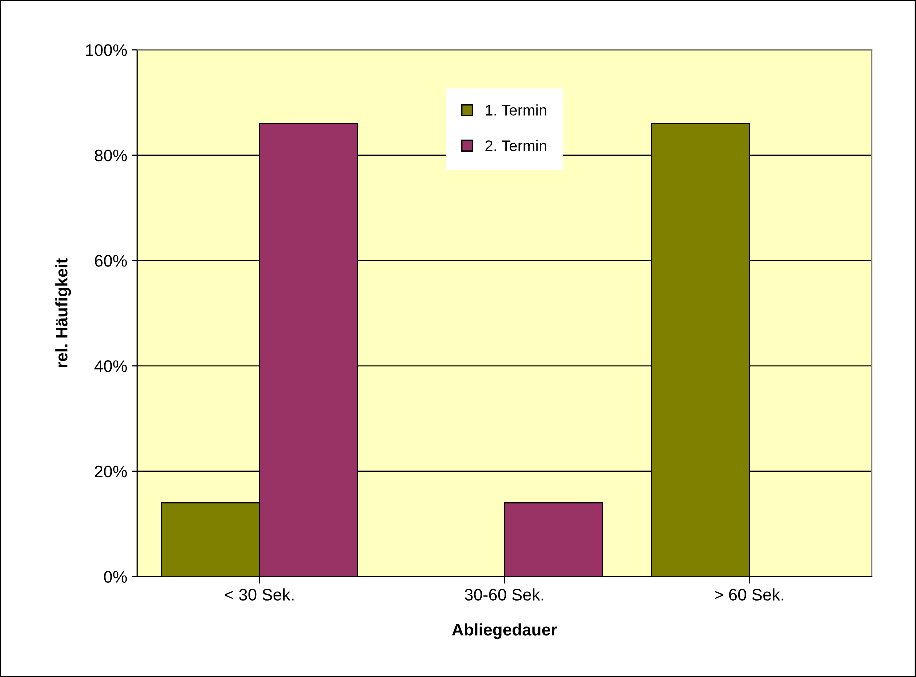 This screenshot has height=677, width=916. I want to click on legend-label: 2. Termin, so click(516, 146).